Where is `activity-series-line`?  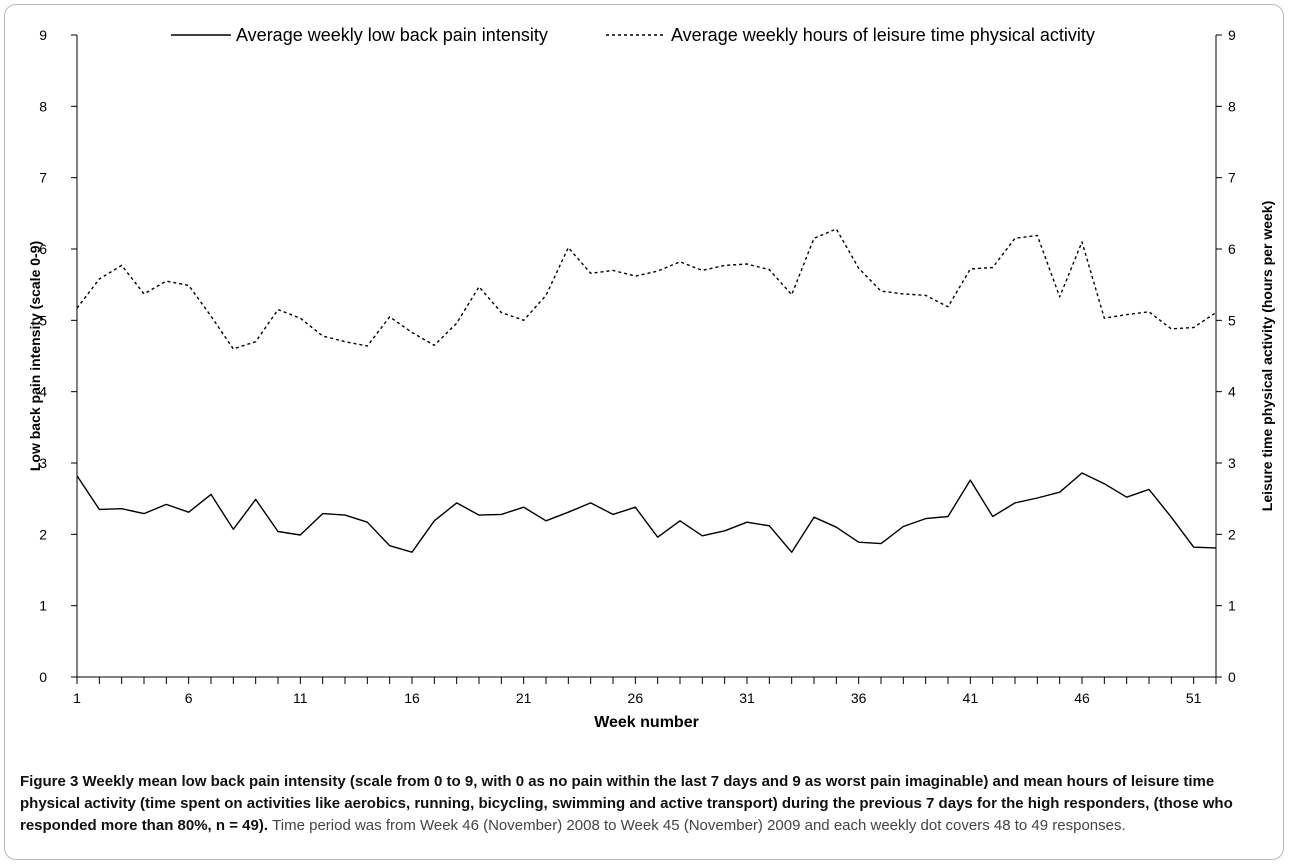 activity-series-line is located at coordinates (646, 289).